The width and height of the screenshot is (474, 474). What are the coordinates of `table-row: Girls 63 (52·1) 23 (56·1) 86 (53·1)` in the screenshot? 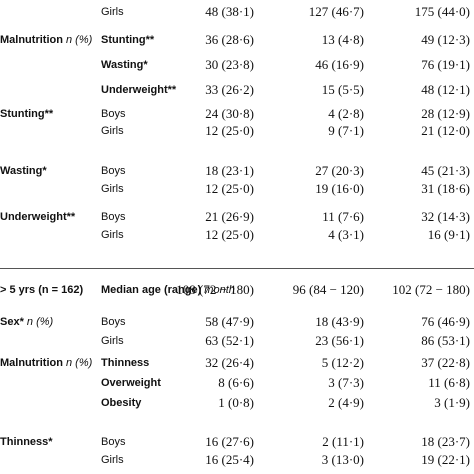 It's located at (237, 341).